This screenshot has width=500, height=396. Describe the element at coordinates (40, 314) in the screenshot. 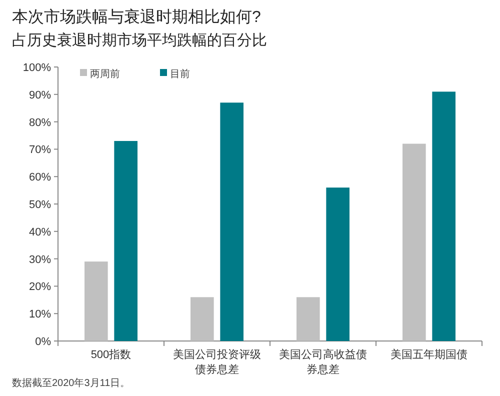

I see `y-tick-label: 10%` at that location.